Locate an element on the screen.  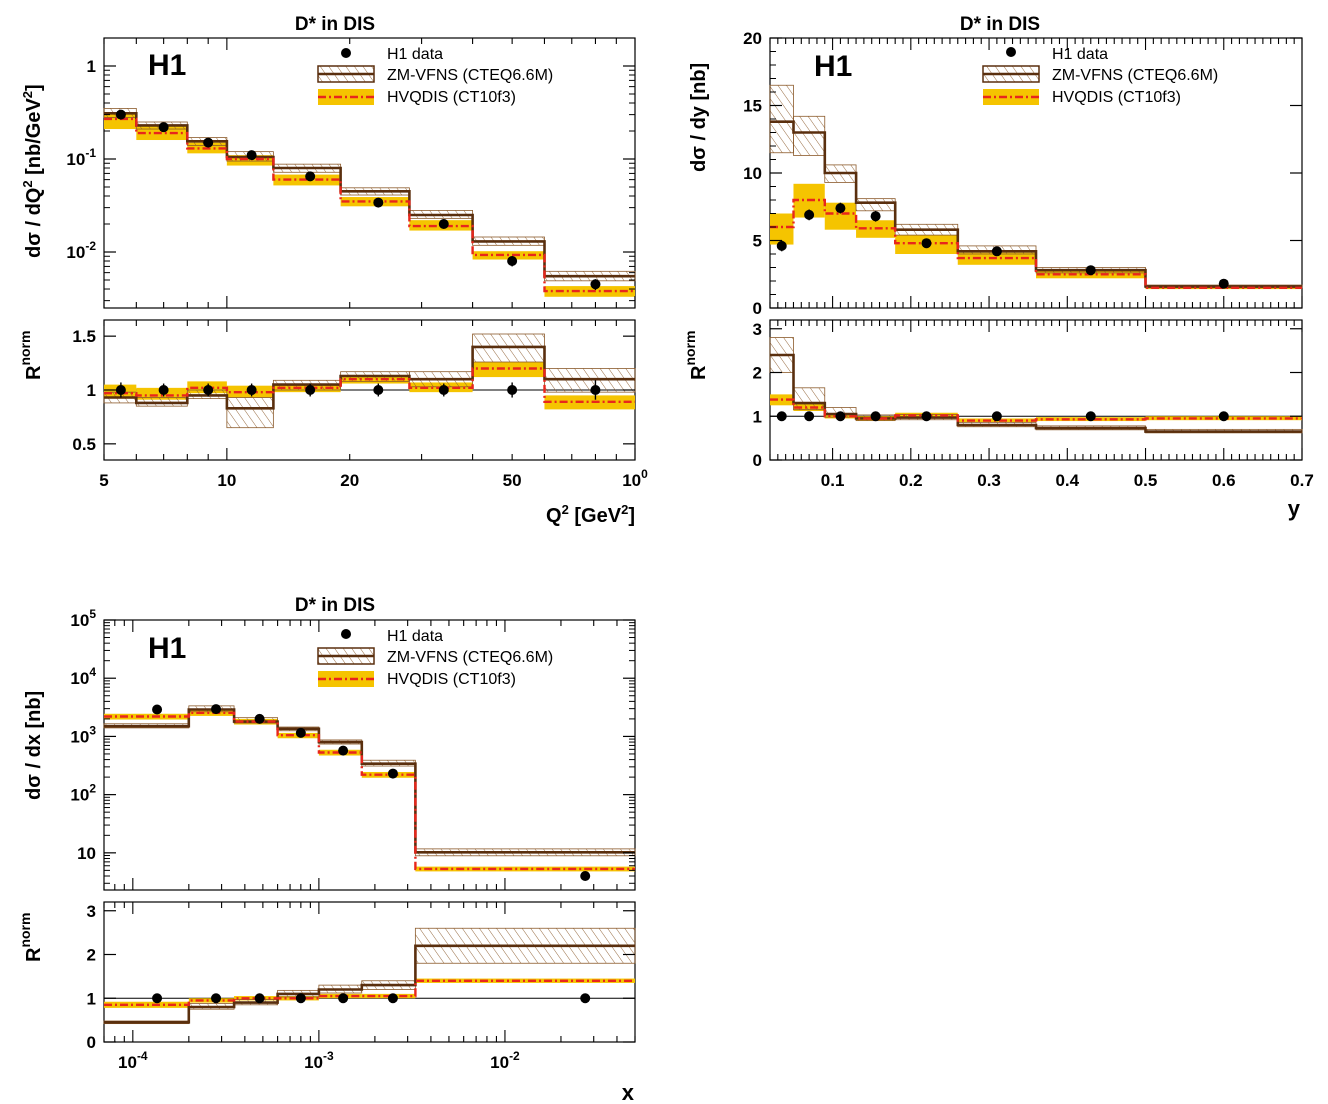
panel-q2-main-plot is located at coordinates (369, 202).